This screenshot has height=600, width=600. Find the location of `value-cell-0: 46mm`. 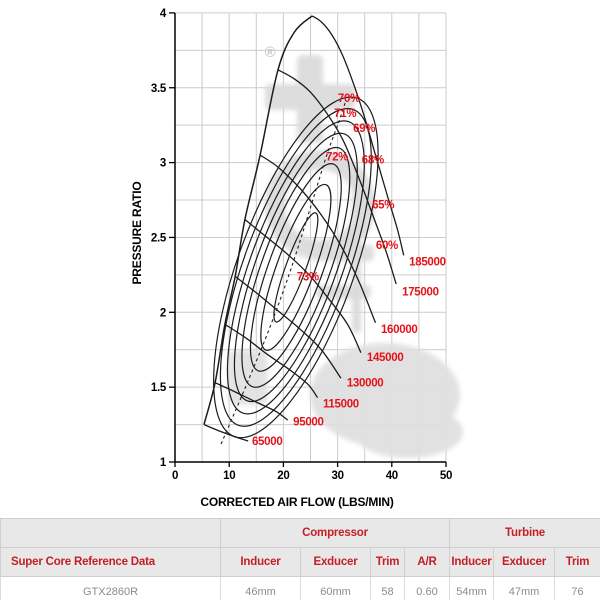

value-cell-0: 46mm is located at coordinates (260, 588).